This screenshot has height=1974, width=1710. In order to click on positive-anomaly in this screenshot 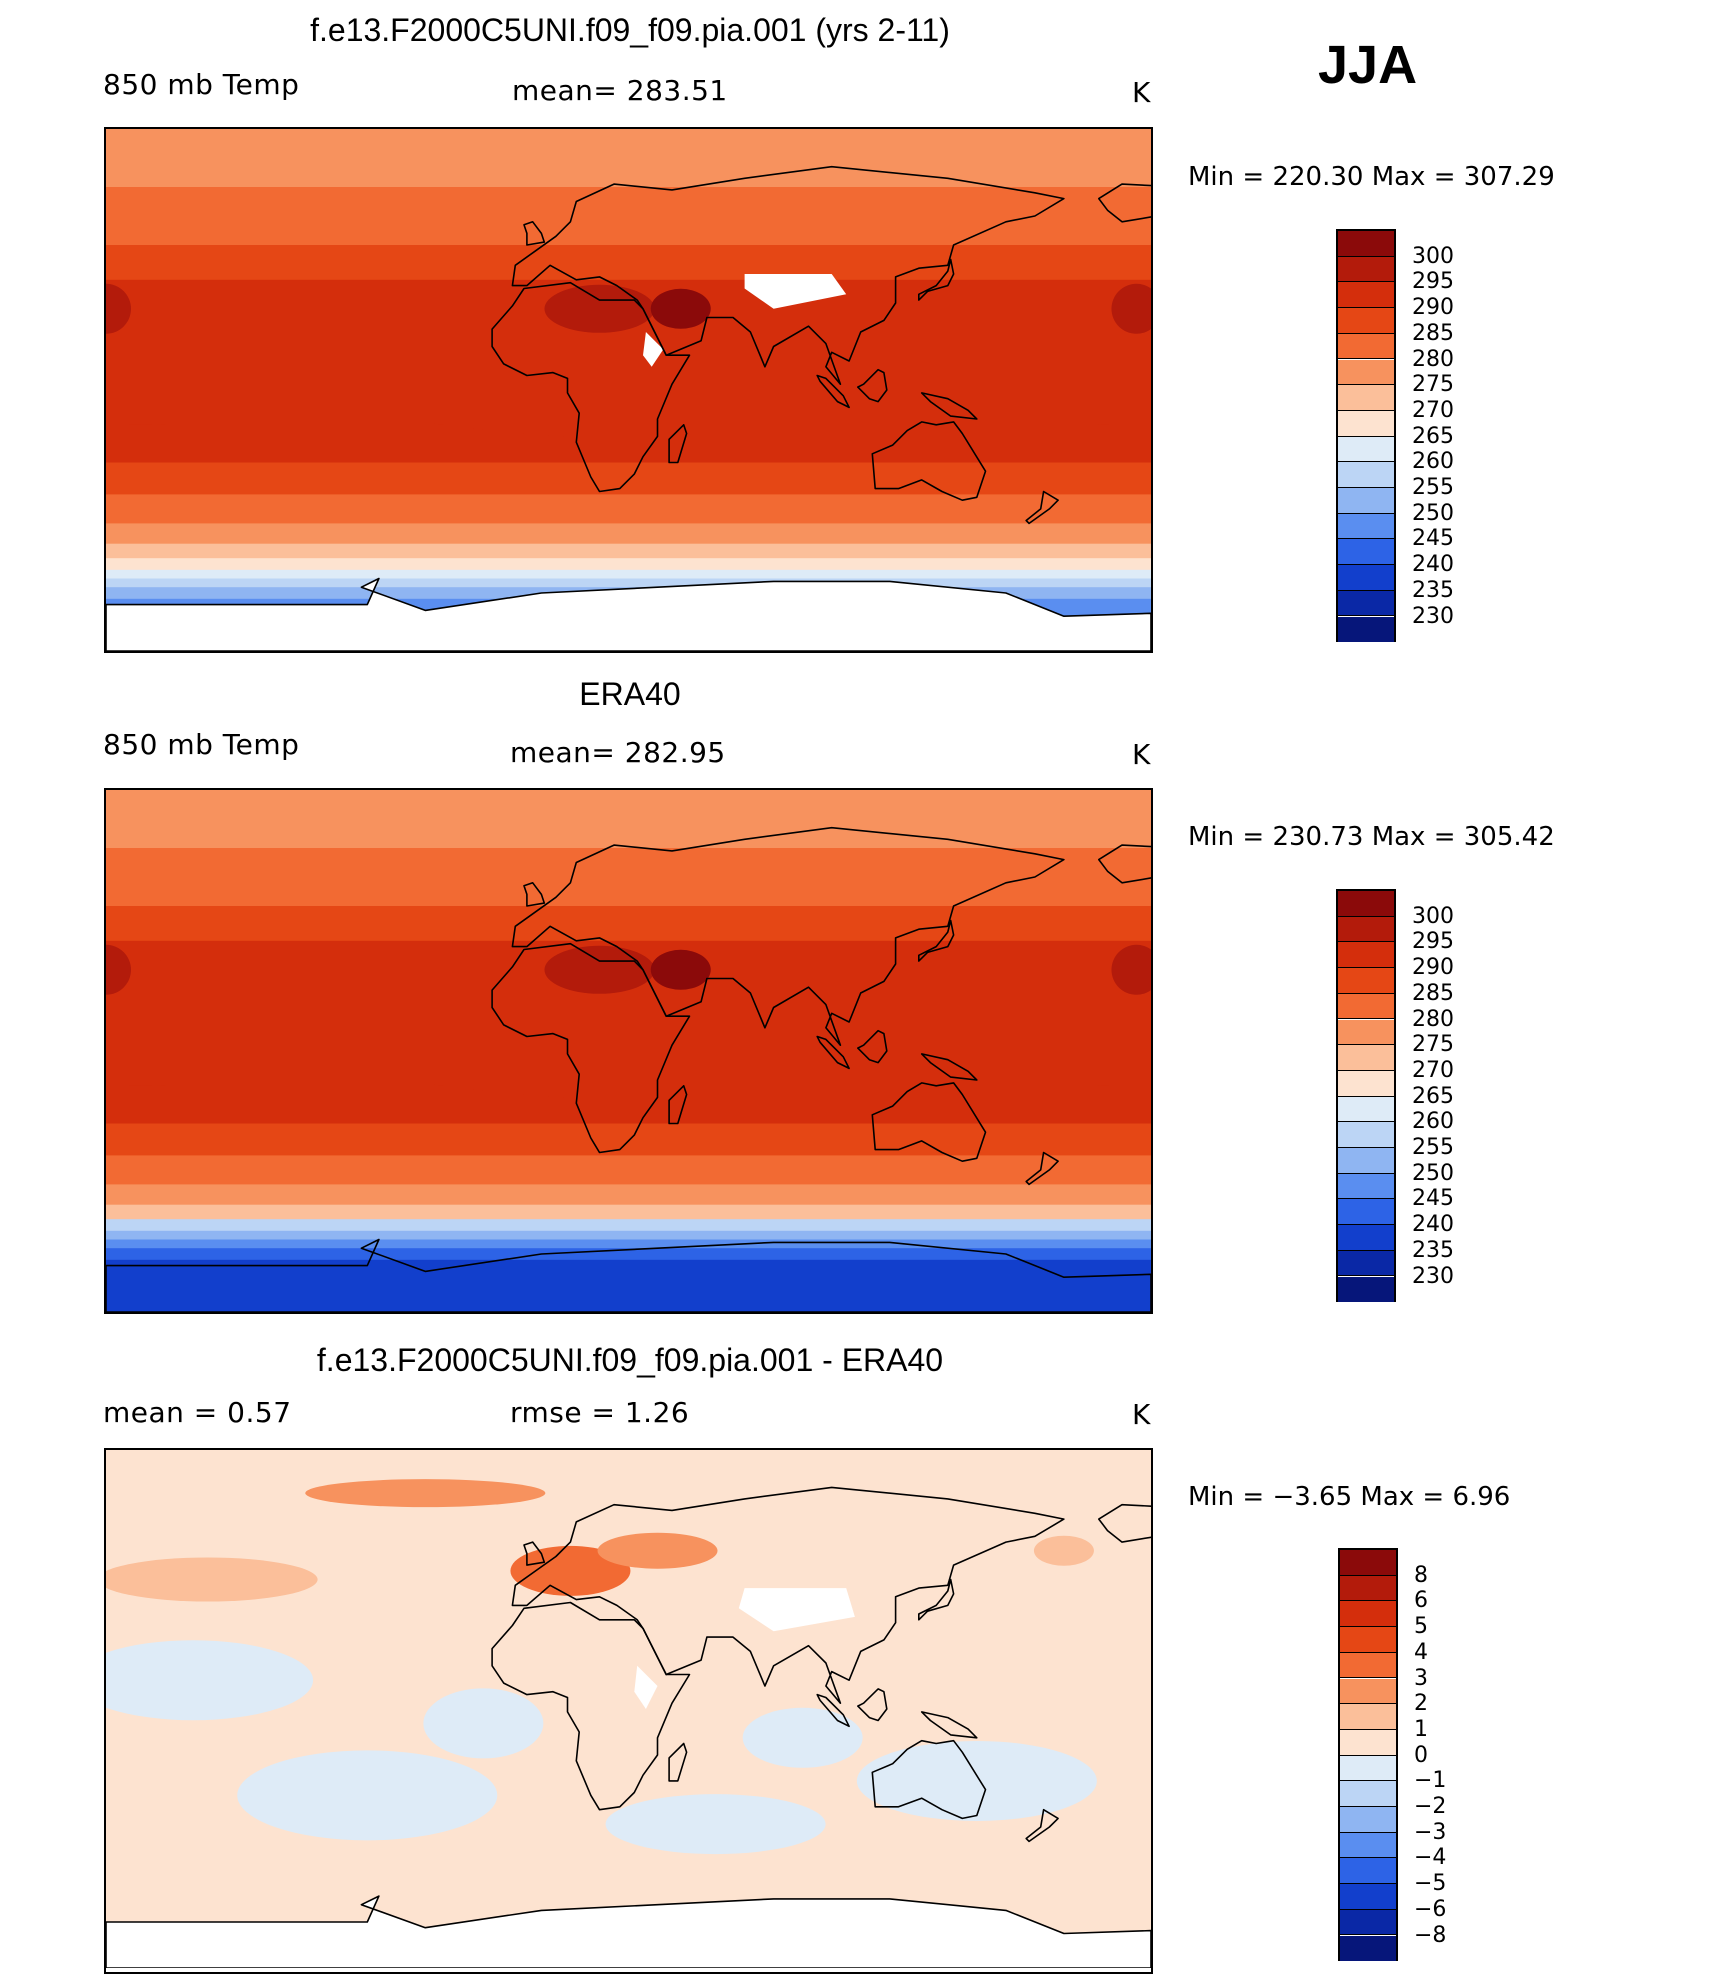, I will do `click(1063, 1550)`.